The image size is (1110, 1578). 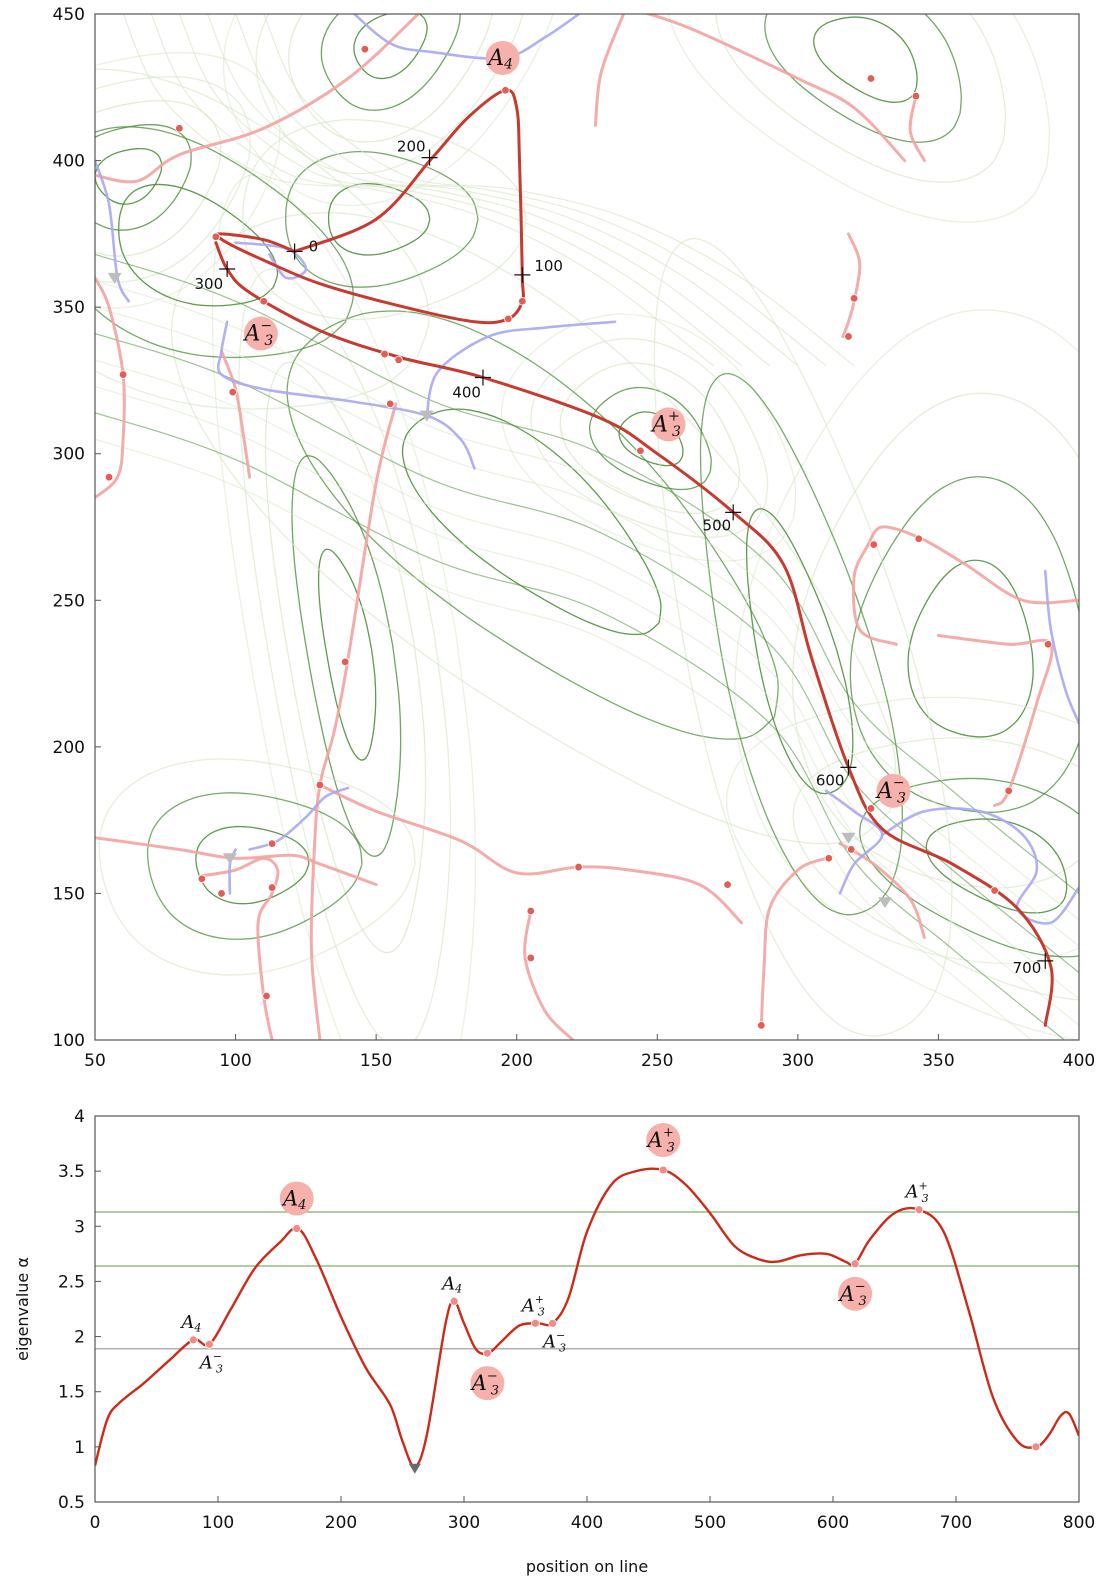 I want to click on x-tick-label: 600, so click(x=833, y=1523).